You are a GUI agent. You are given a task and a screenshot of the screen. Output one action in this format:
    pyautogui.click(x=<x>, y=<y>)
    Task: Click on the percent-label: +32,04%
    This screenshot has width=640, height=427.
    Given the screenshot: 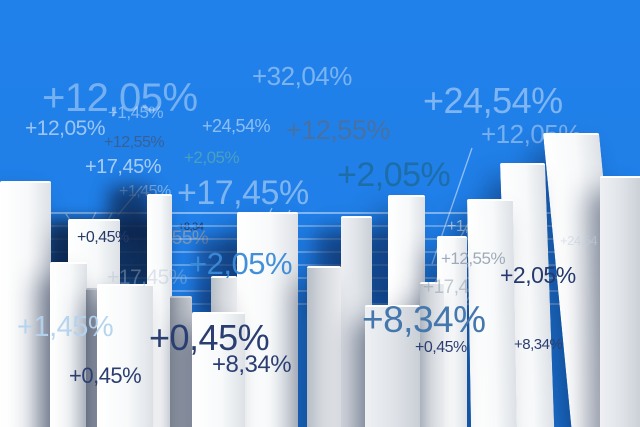 What is the action you would take?
    pyautogui.click(x=302, y=76)
    